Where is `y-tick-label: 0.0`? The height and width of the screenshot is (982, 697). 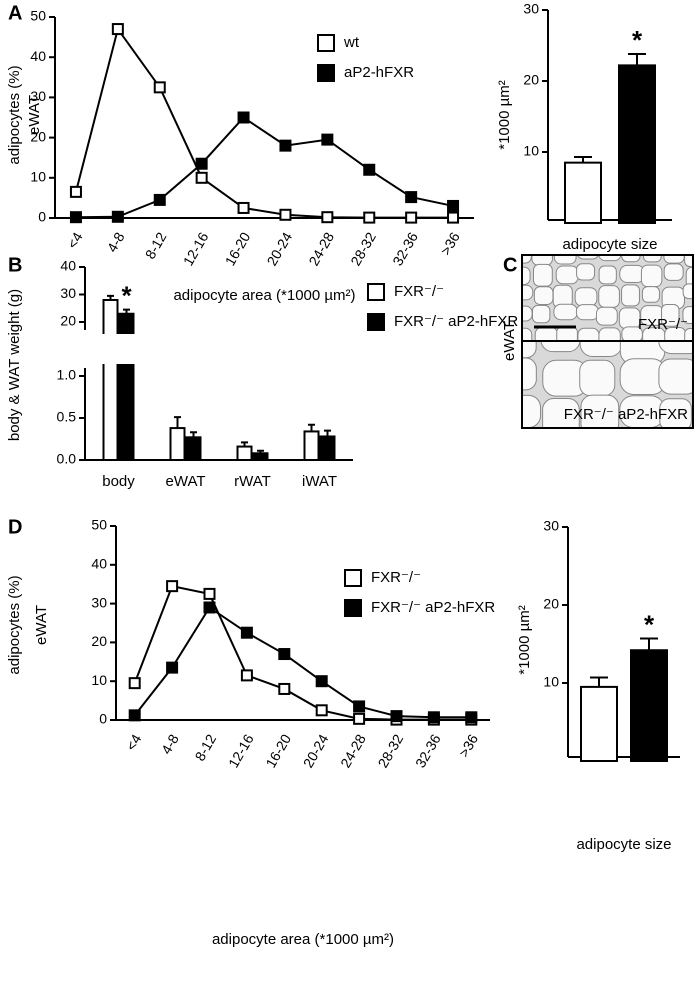 y-tick-label: 0.0 is located at coordinates (67, 459).